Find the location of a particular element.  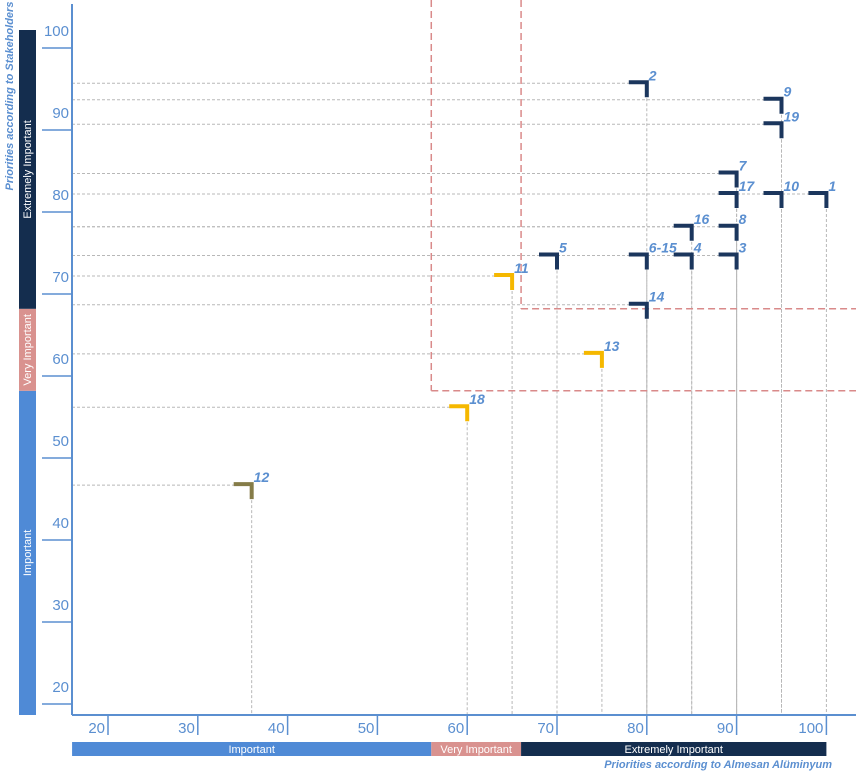

point-label-11: 11 is located at coordinates (521, 268).